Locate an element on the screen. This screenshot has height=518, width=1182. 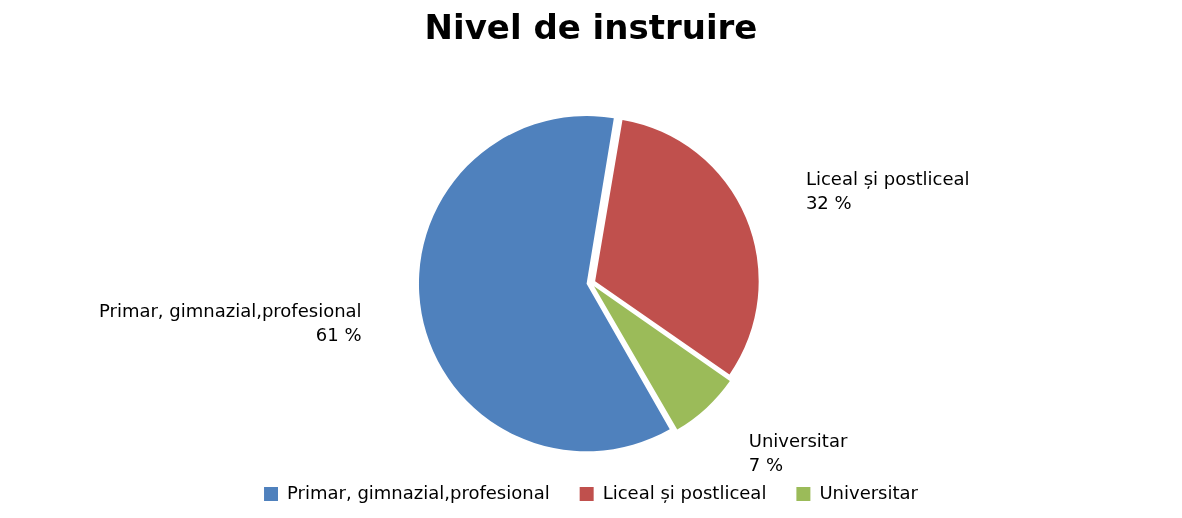
data-label: 7 % is located at coordinates (766, 465).